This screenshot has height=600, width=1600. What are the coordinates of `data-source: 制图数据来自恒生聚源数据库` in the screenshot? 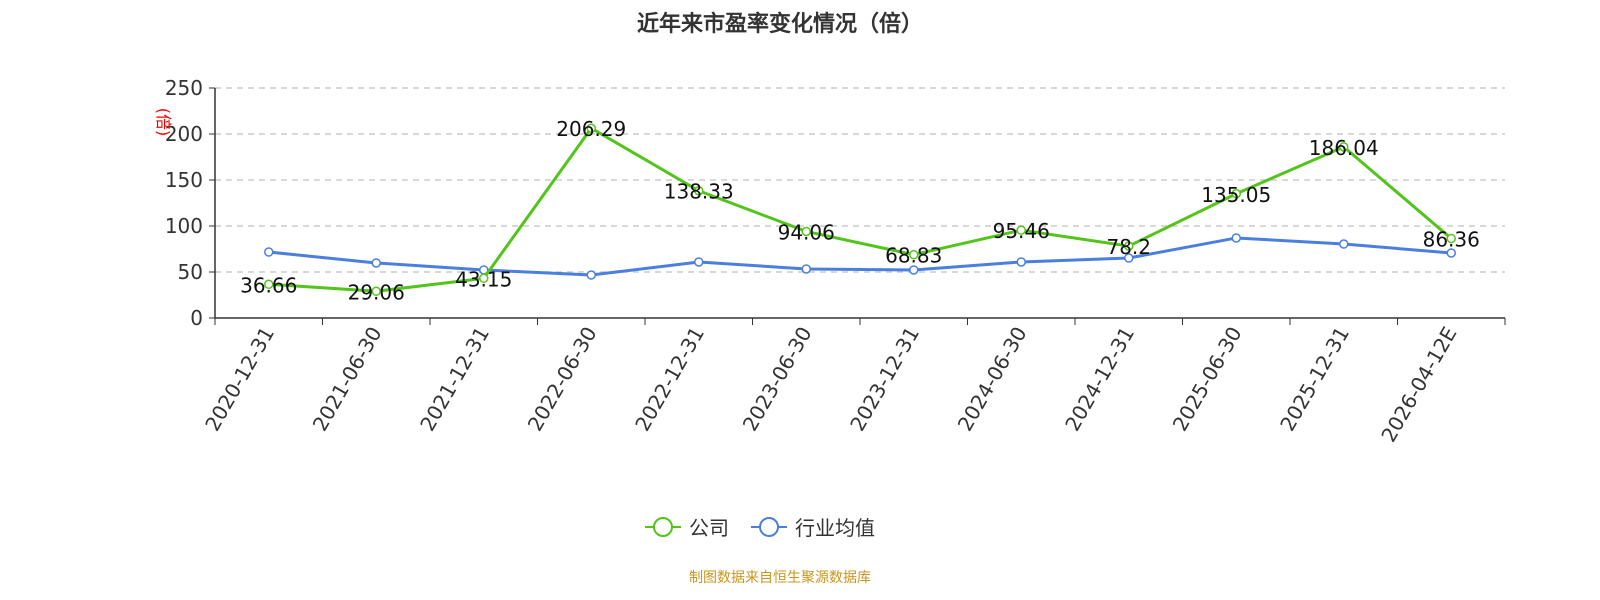 It's located at (780, 578).